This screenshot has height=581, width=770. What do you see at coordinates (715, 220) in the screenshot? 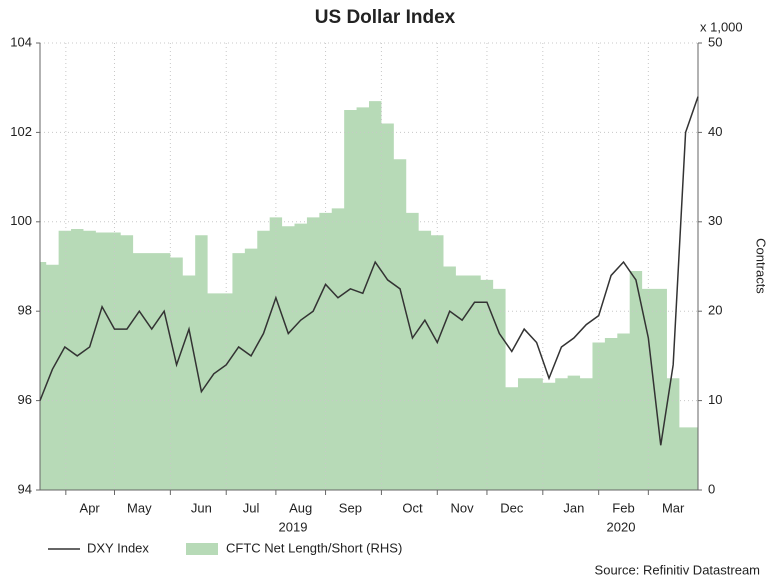
I see `y2-tick-label: 30` at bounding box center [715, 220].